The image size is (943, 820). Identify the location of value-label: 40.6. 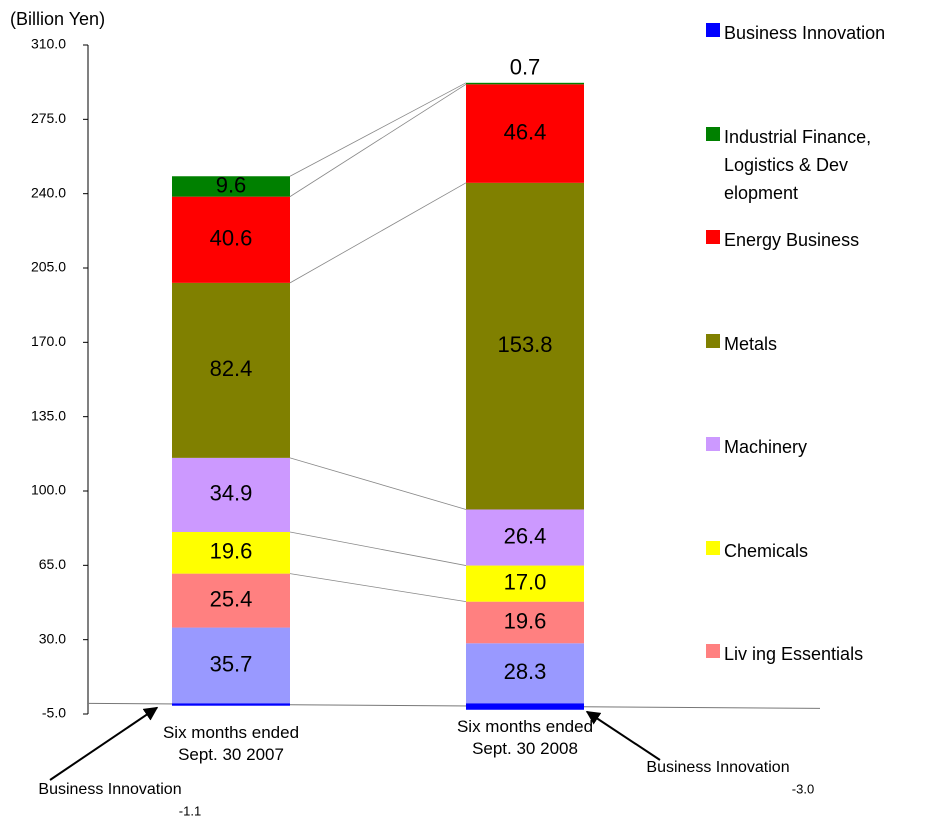
(231, 238).